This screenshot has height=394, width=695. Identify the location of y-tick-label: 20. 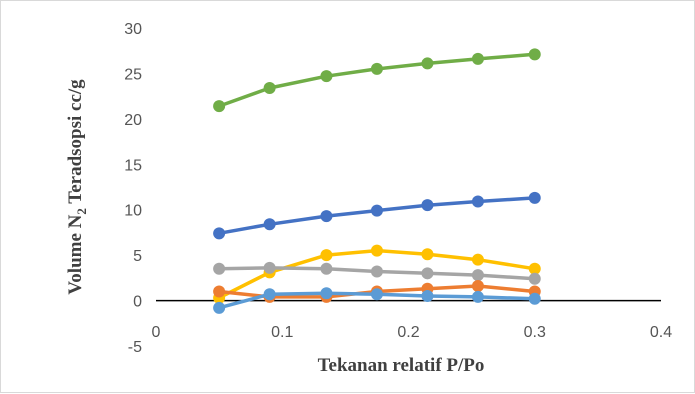
(133, 120).